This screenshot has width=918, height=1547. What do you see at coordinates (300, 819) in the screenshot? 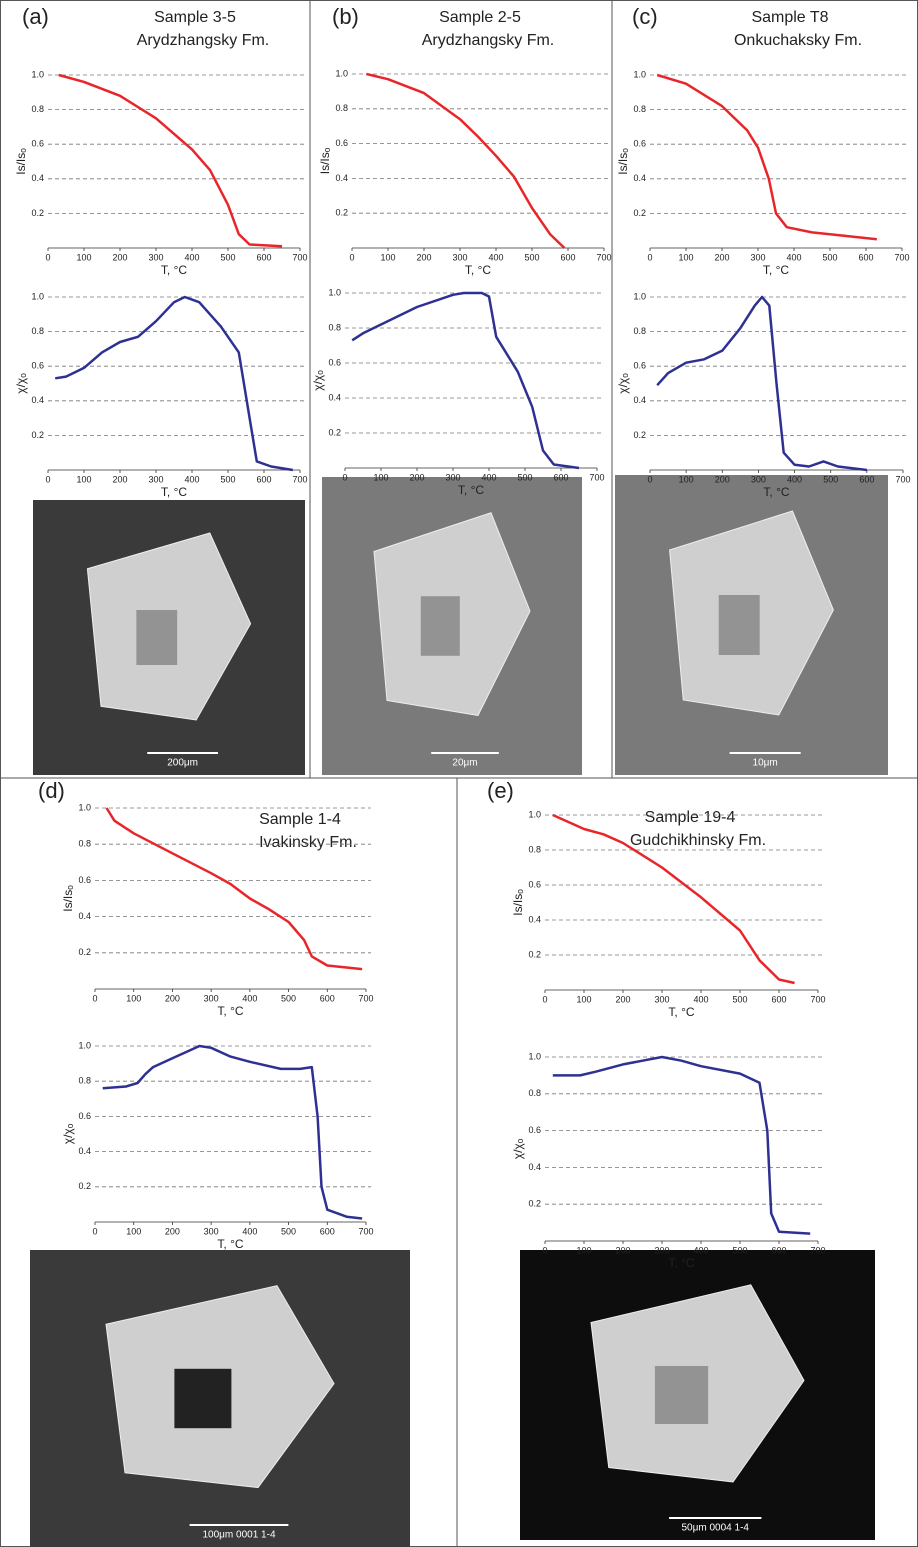
I see `panel-title: Sample 1-4` at bounding box center [300, 819].